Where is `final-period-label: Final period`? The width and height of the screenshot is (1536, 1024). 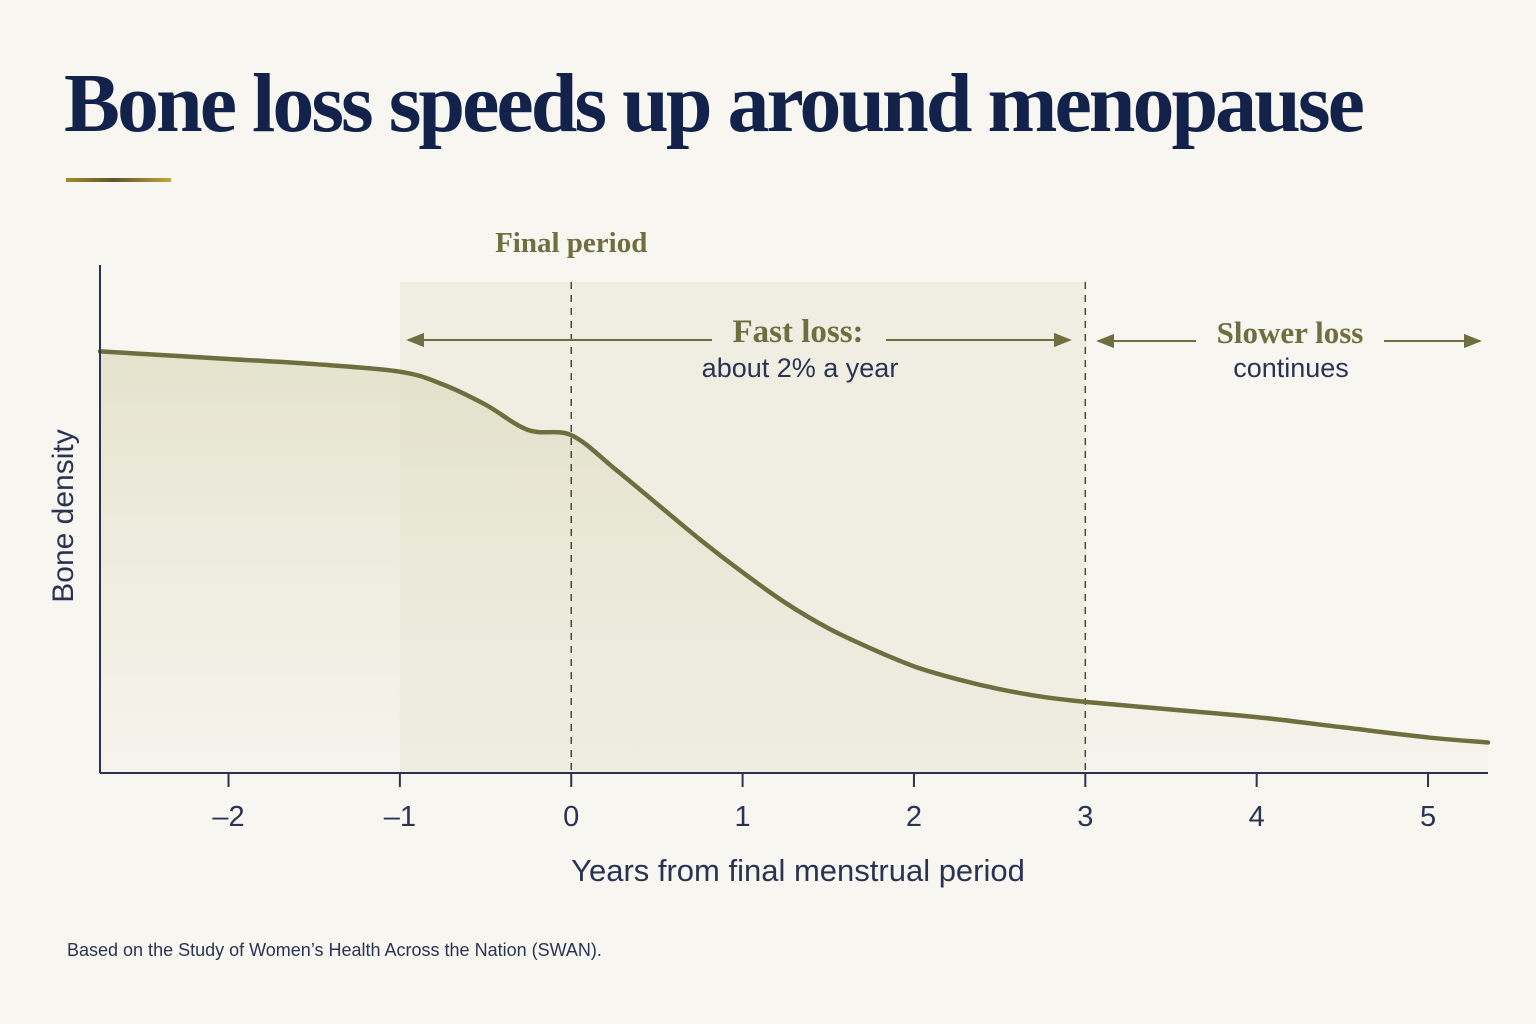
final-period-label: Final period is located at coordinates (571, 243).